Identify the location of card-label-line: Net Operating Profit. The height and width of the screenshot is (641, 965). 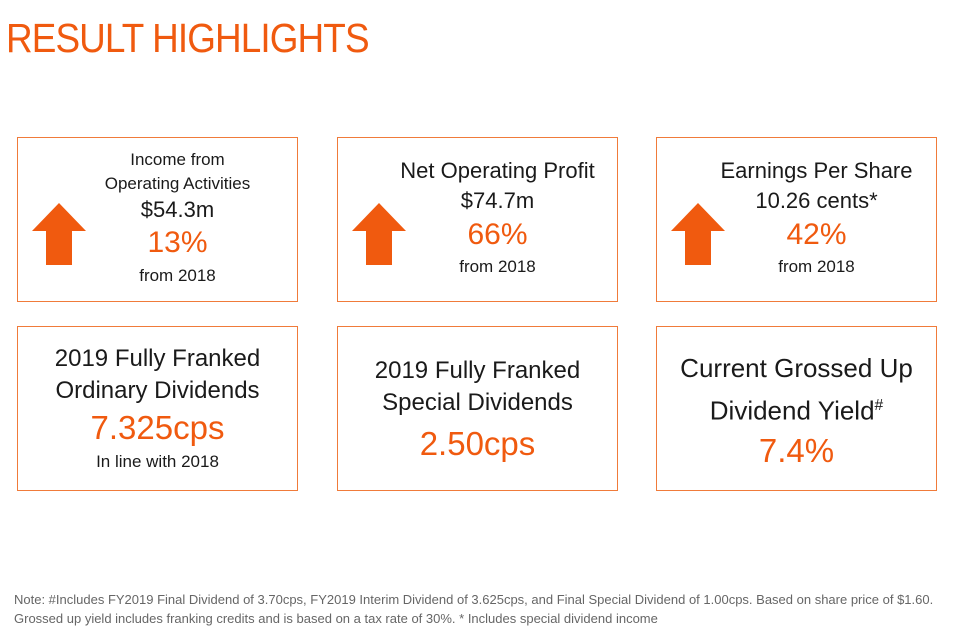
(497, 170).